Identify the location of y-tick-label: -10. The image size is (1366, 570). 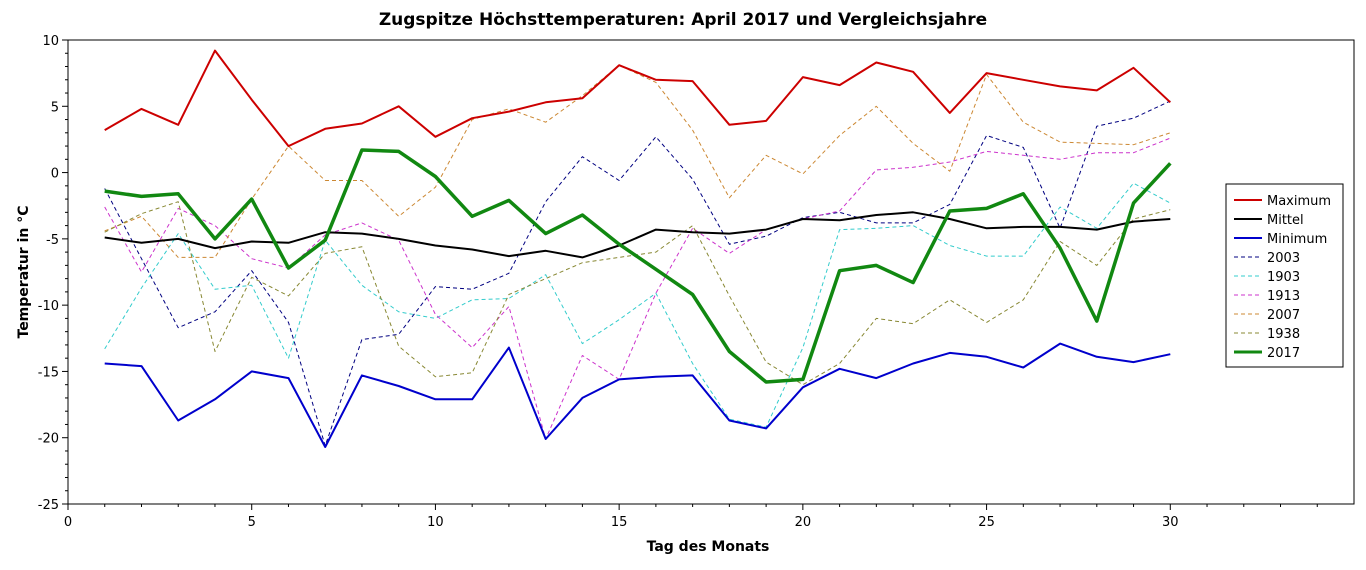
(48, 306).